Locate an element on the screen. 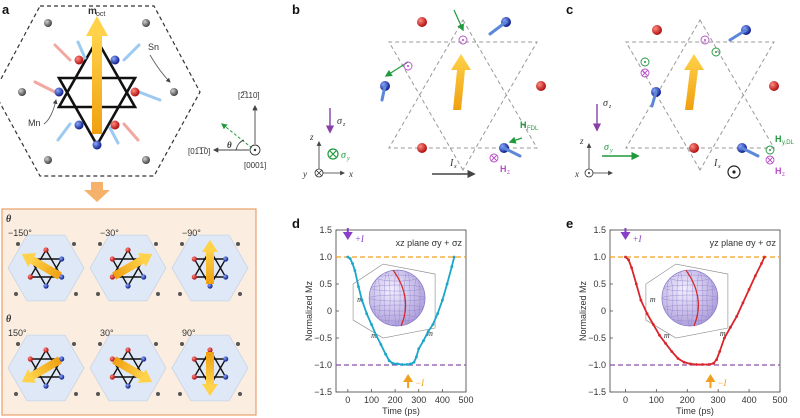 The image size is (800, 418). y-axis-label: Normalized Mz is located at coordinates (583, 310).